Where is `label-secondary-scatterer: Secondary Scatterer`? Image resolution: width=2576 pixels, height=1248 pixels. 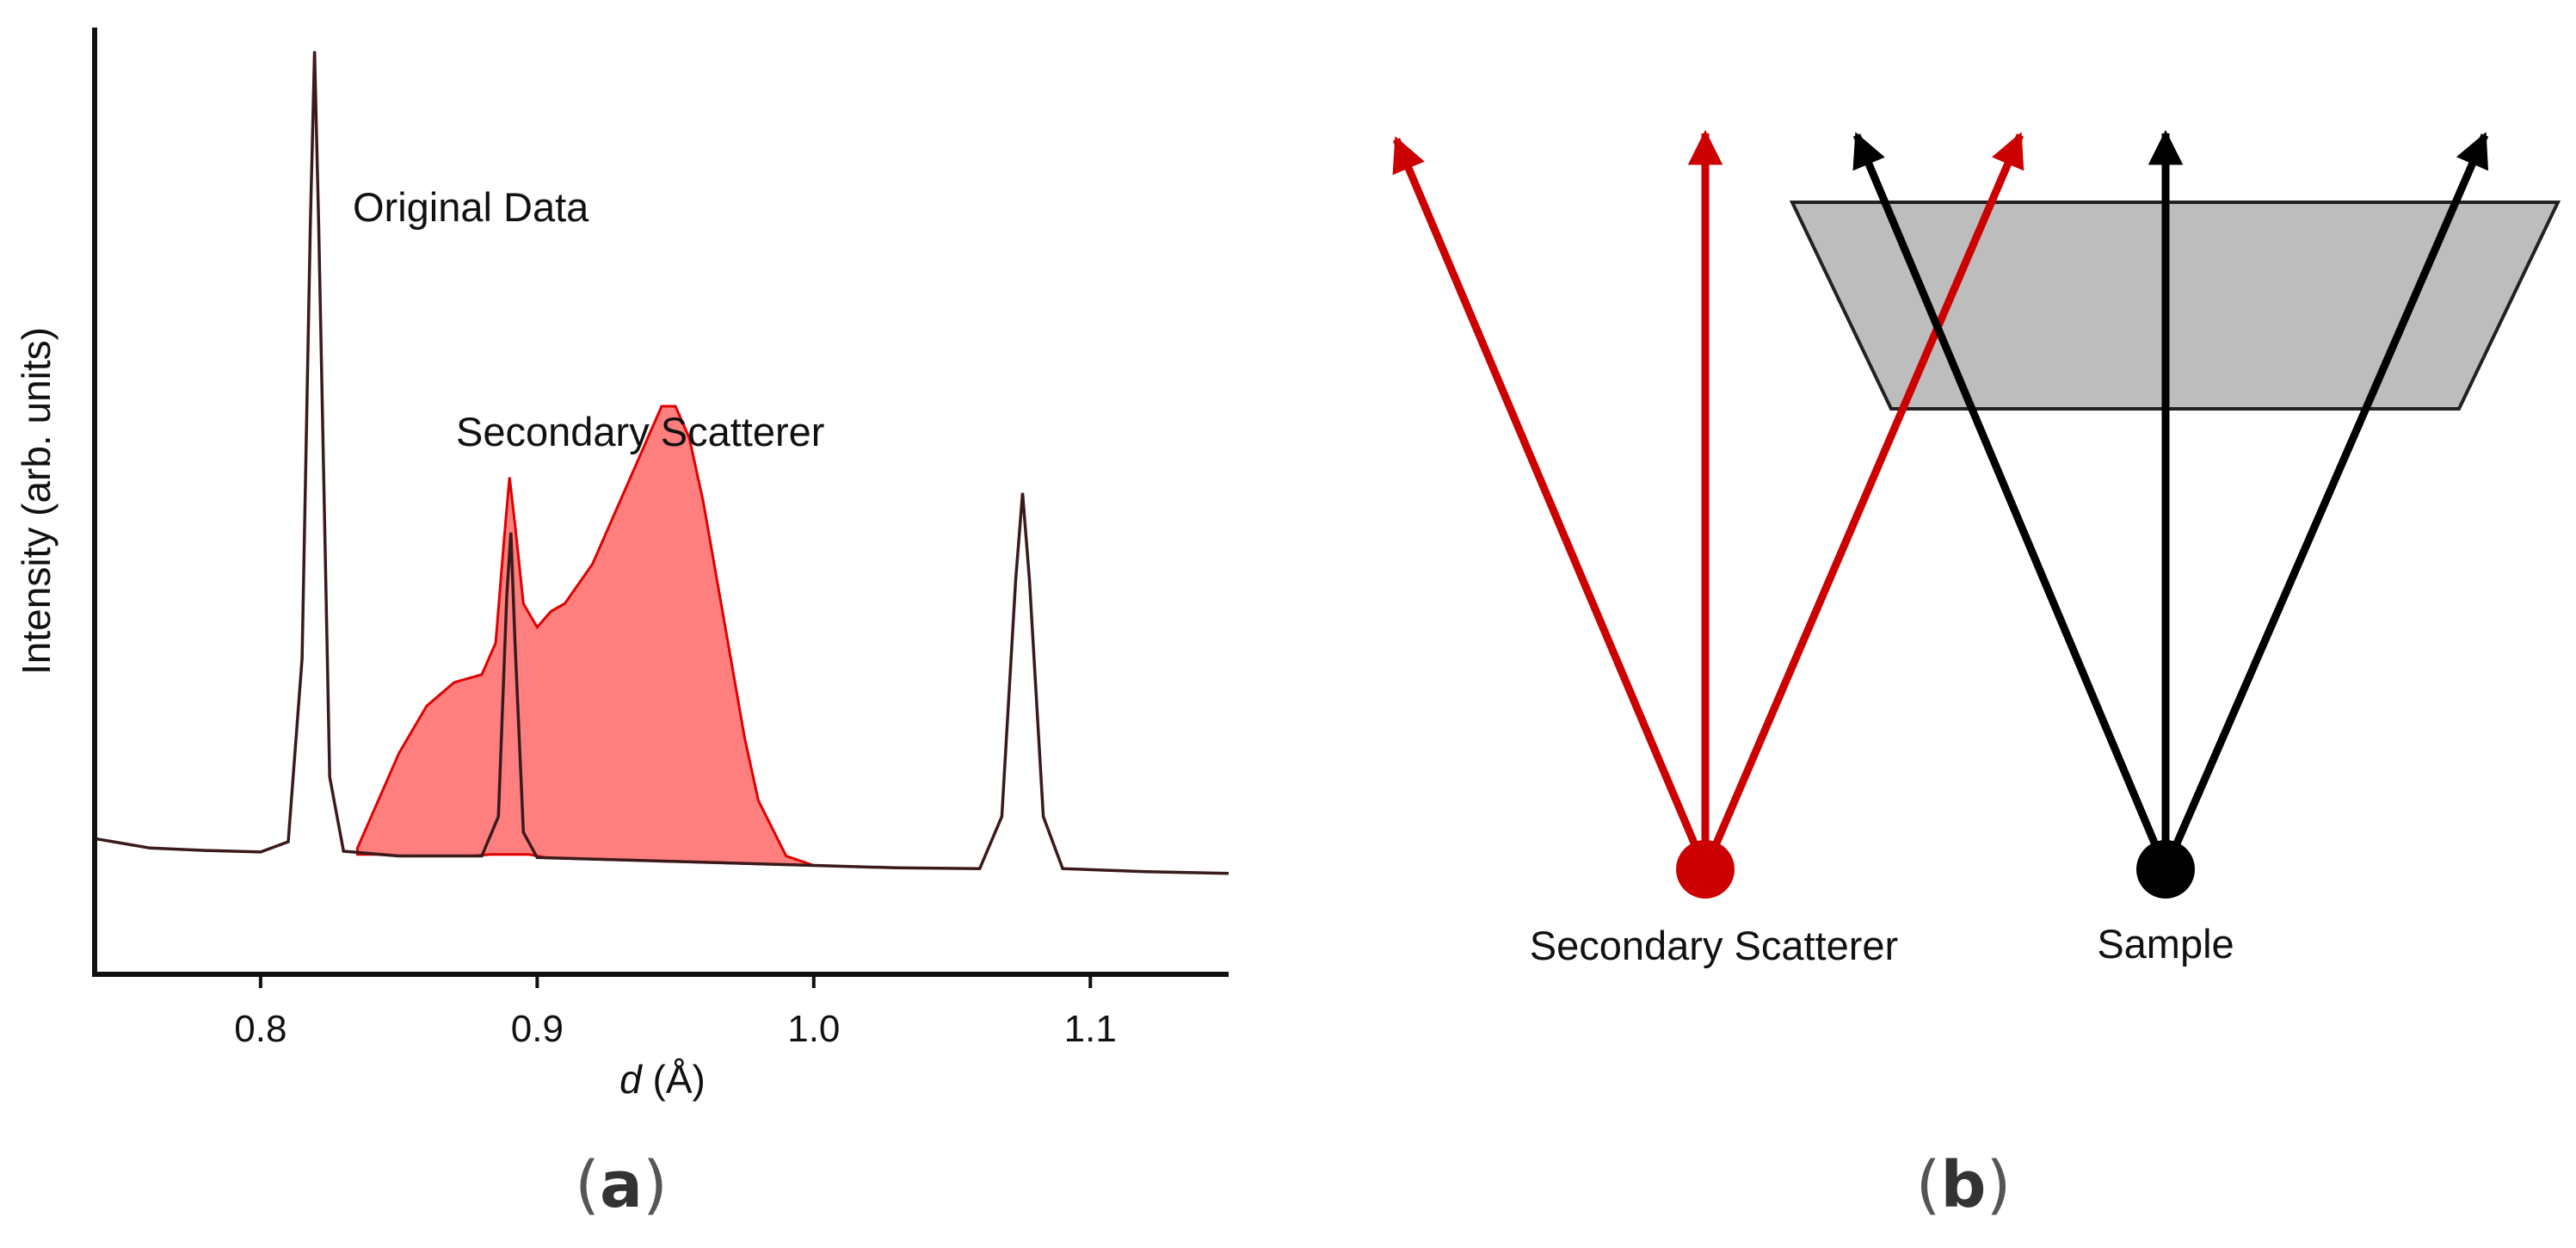
label-secondary-scatterer: Secondary Scatterer is located at coordinates (1714, 946).